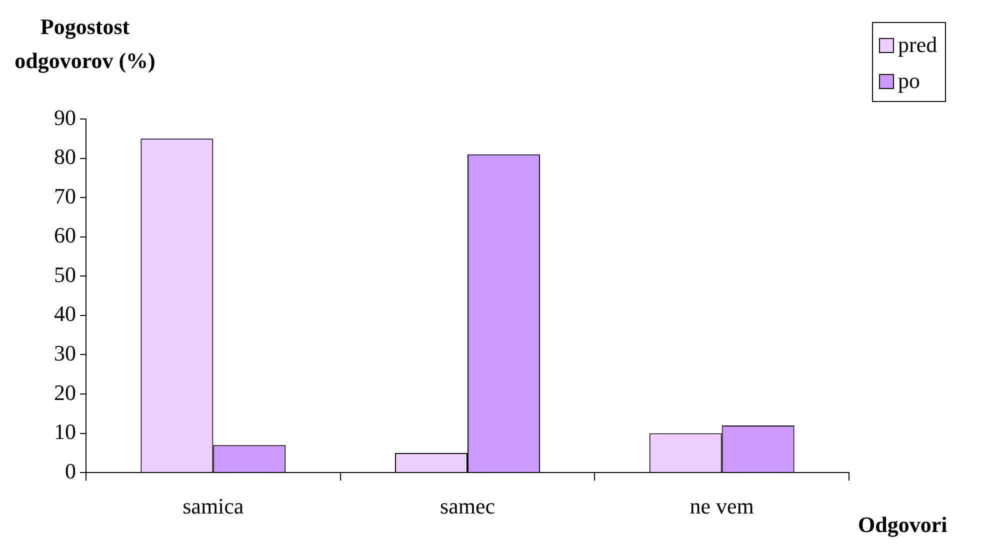 The image size is (991, 545). I want to click on y-tick-label: 50, so click(65, 274).